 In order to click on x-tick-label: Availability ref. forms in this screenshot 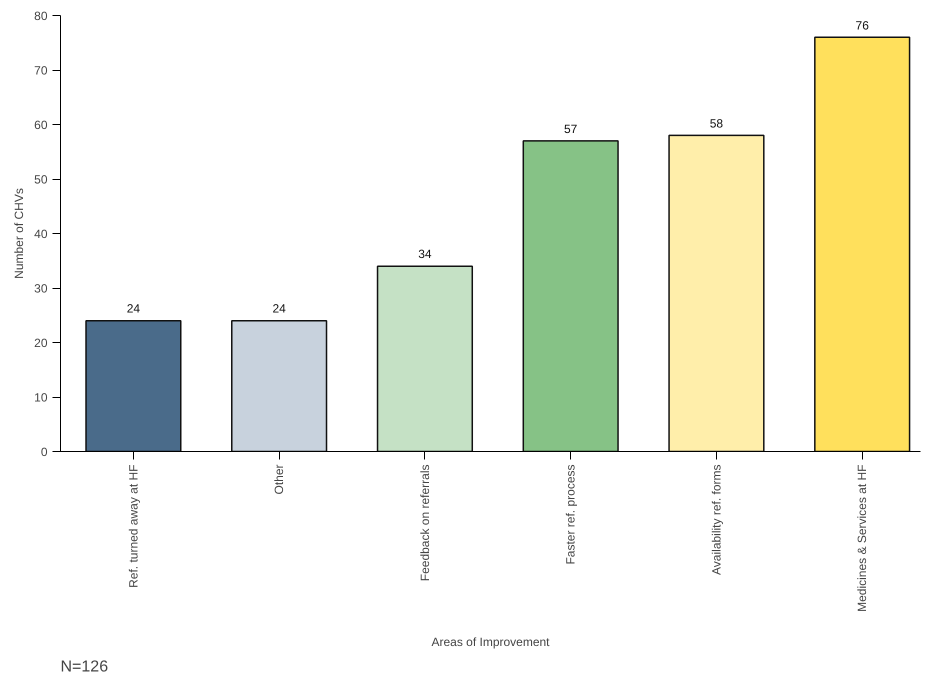, I will do `click(716, 519)`.